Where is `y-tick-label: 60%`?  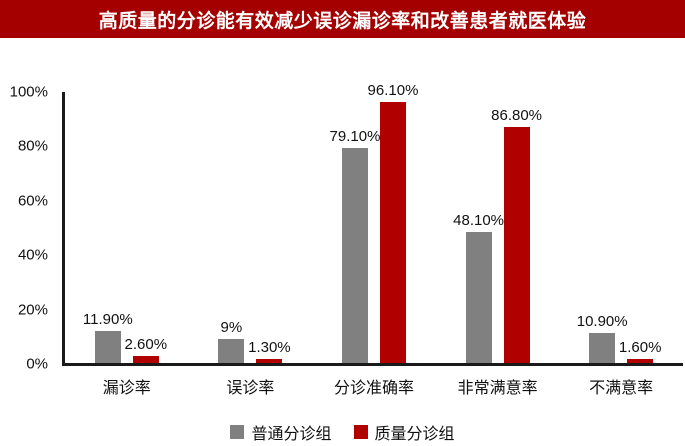
y-tick-label: 60% is located at coordinates (32, 201).